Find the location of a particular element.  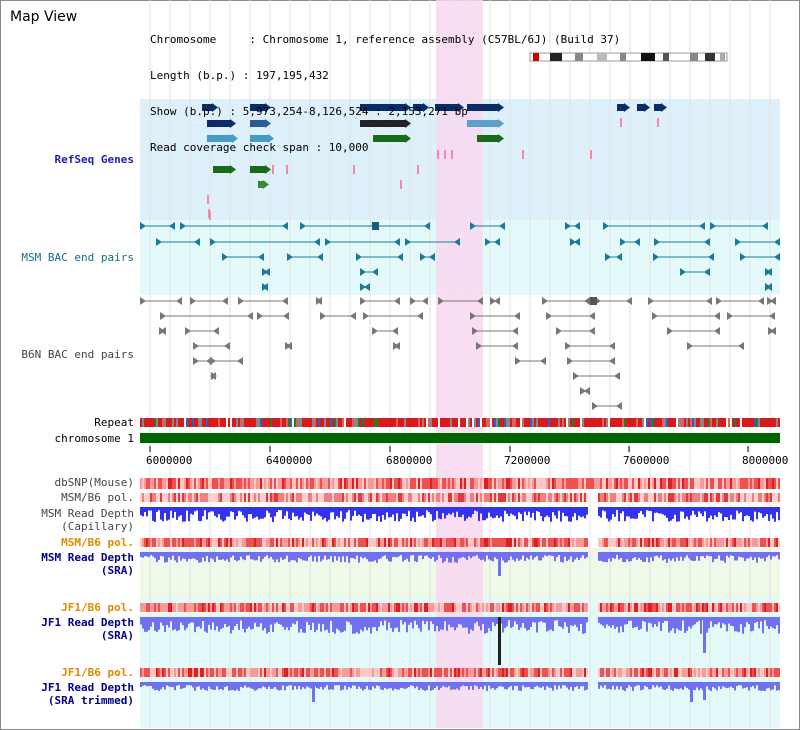

track-label-msm-pol-2: MSM/B6 pol. is located at coordinates (97, 542).